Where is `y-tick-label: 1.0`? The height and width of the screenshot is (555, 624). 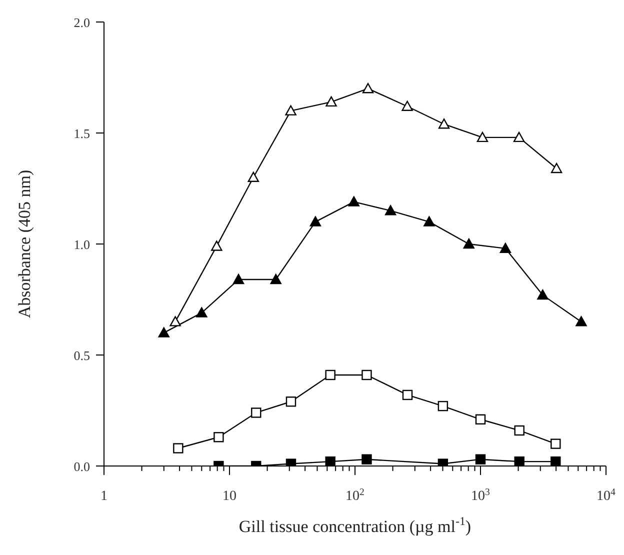 y-tick-label: 1.0 is located at coordinates (82, 244).